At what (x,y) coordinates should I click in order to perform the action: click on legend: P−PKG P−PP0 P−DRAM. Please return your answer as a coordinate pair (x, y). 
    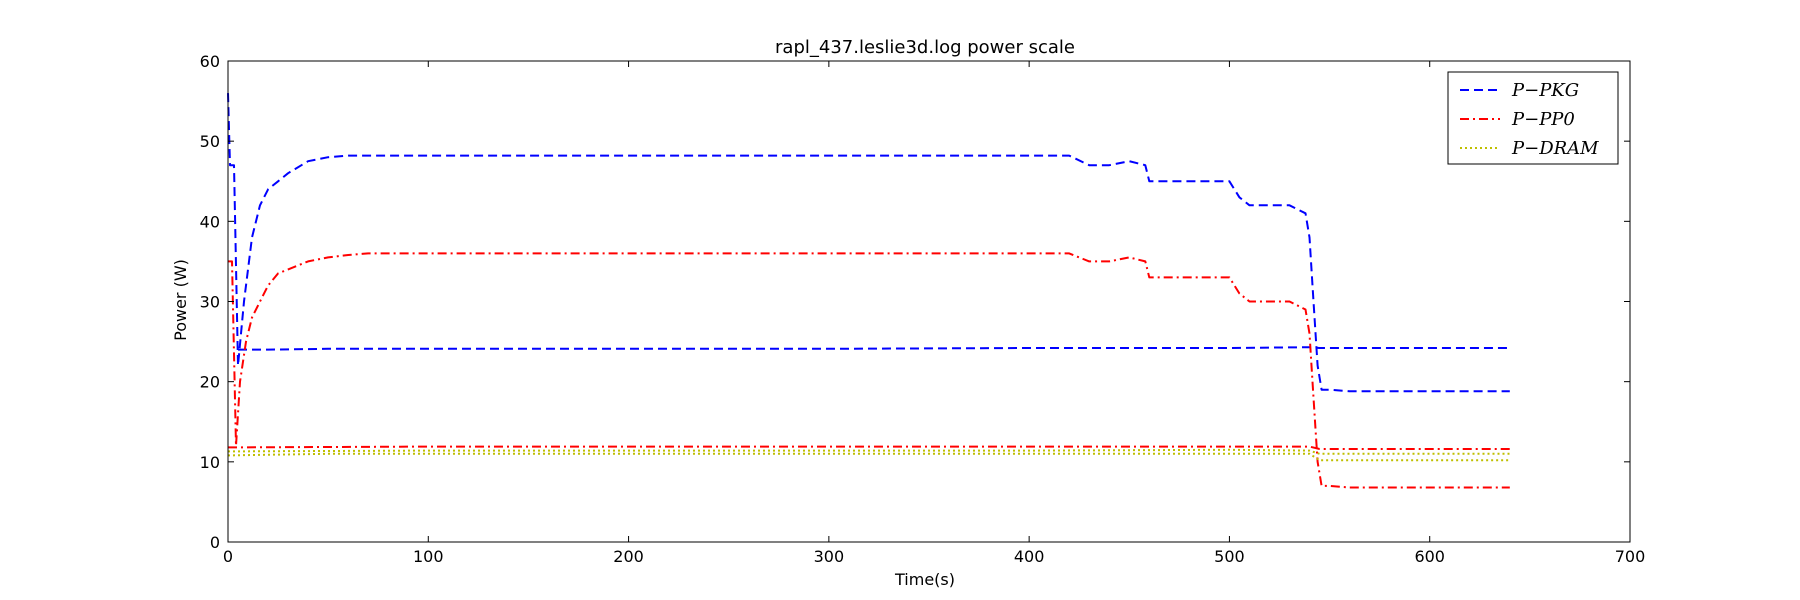
    Looking at the image, I should click on (1533, 118).